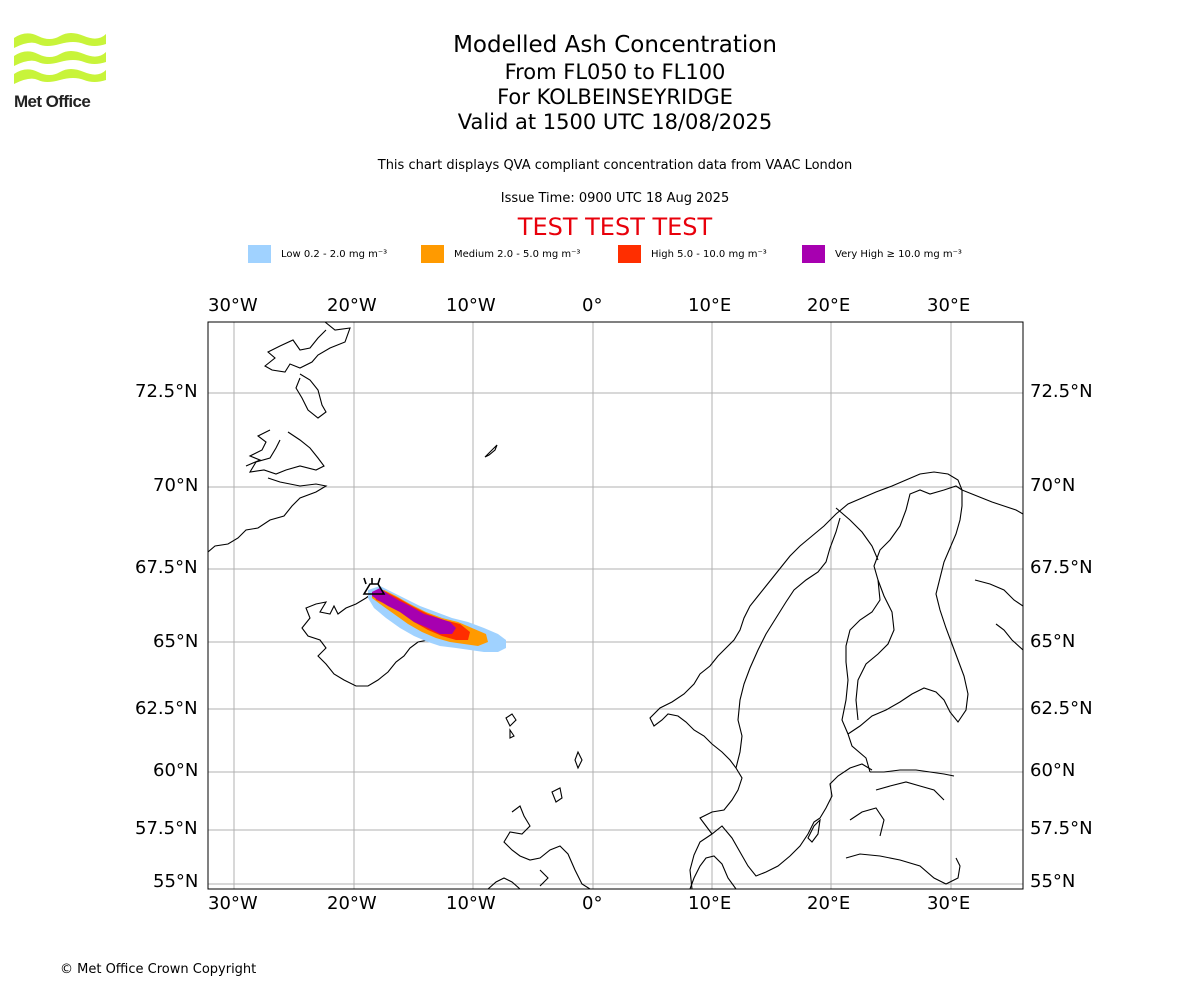 The image size is (1200, 1000). What do you see at coordinates (1061, 567) in the screenshot?
I see `lat-tick-right: 67.5°N` at bounding box center [1061, 567].